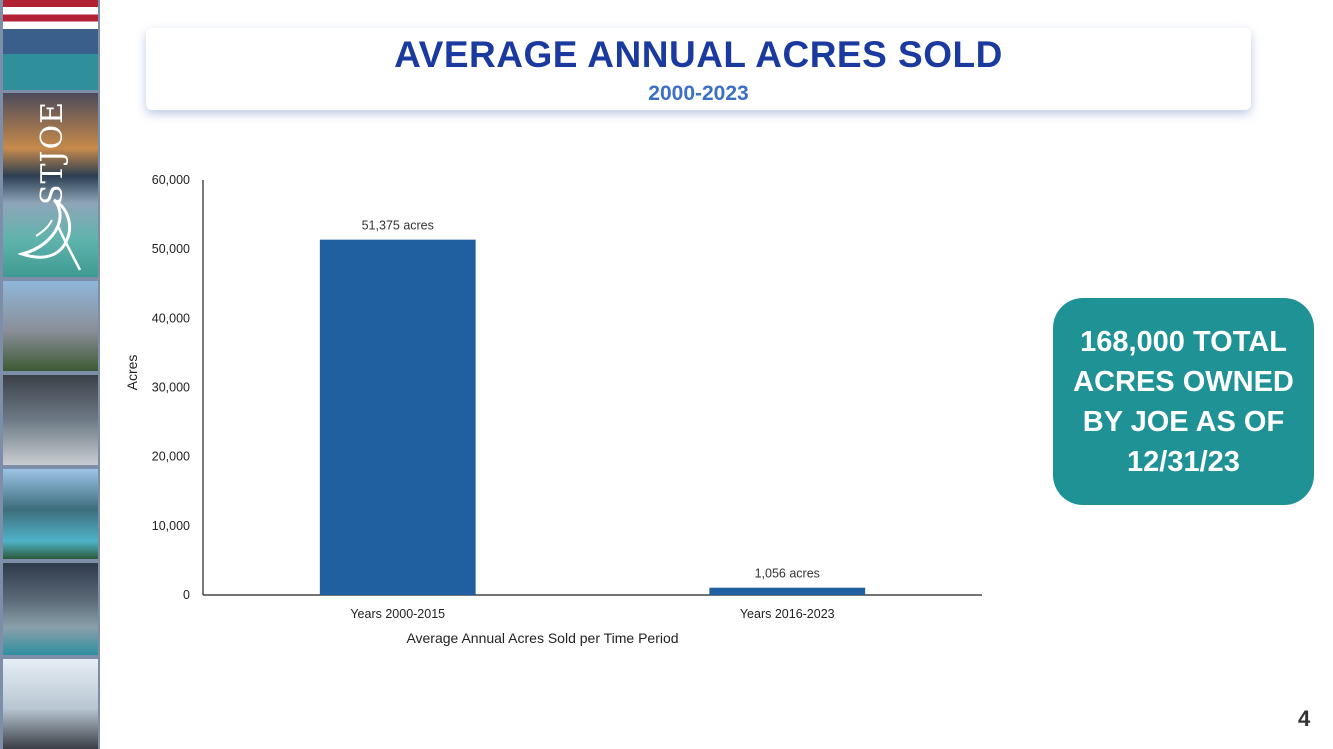  What do you see at coordinates (50, 234) in the screenshot?
I see `heron-logo-icon` at bounding box center [50, 234].